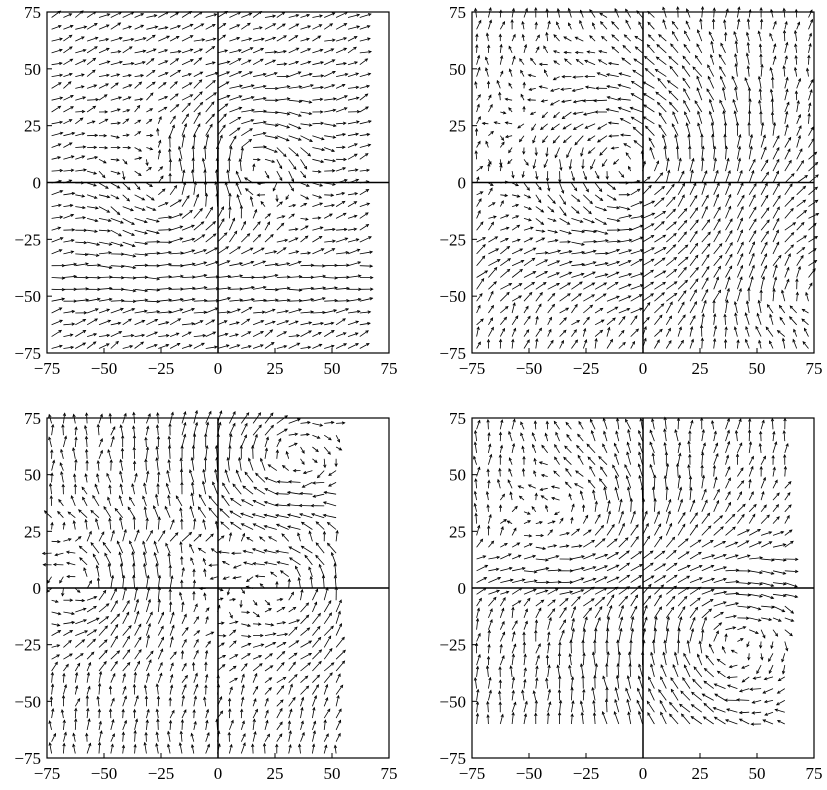 Image resolution: width=827 pixels, height=790 pixels. I want to click on x-tick-label: 75, so click(389, 773).